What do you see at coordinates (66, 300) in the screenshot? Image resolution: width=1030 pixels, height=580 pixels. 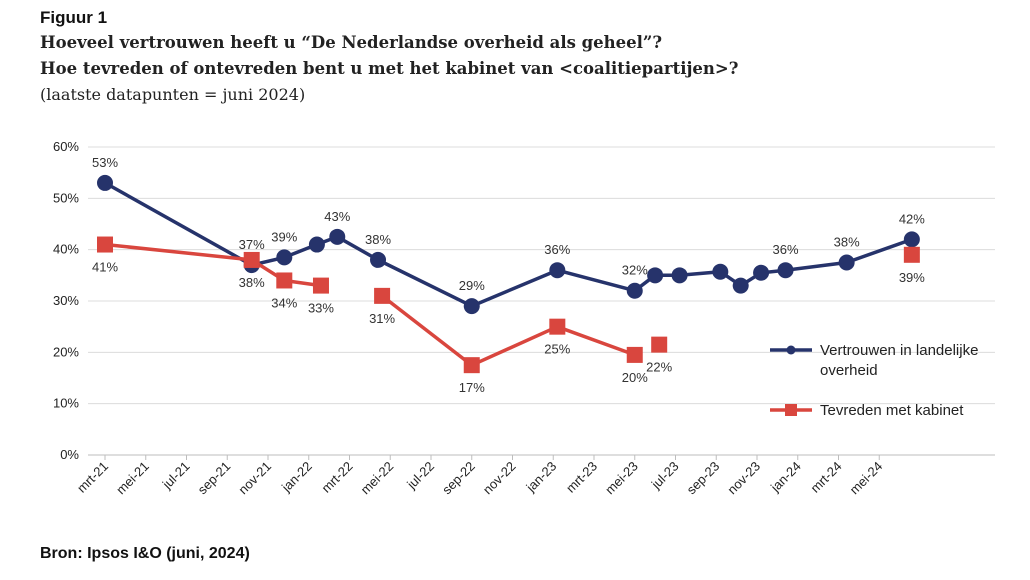 I see `y-tick-label: 30%` at bounding box center [66, 300].